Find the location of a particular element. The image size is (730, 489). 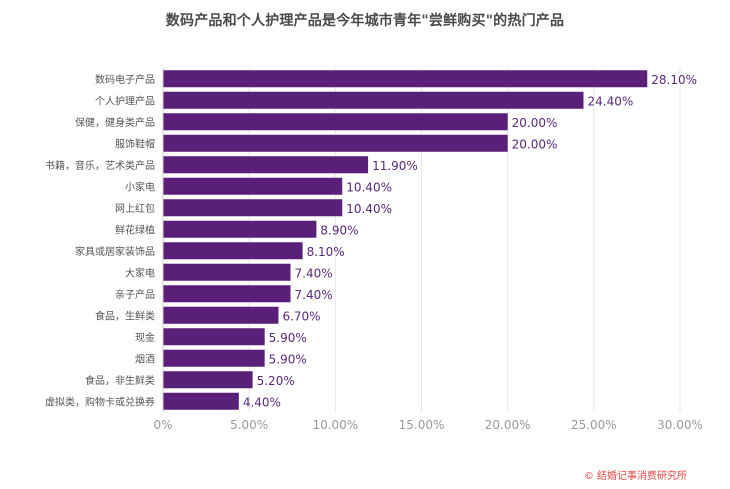

category-label: 鲜花绿植 is located at coordinates (135, 229).